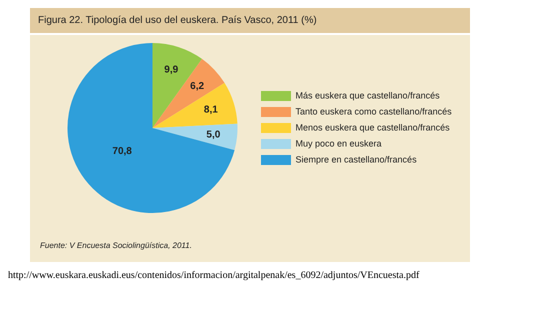 The width and height of the screenshot is (535, 316). What do you see at coordinates (197, 86) in the screenshot?
I see `data-label: 6,2` at bounding box center [197, 86].